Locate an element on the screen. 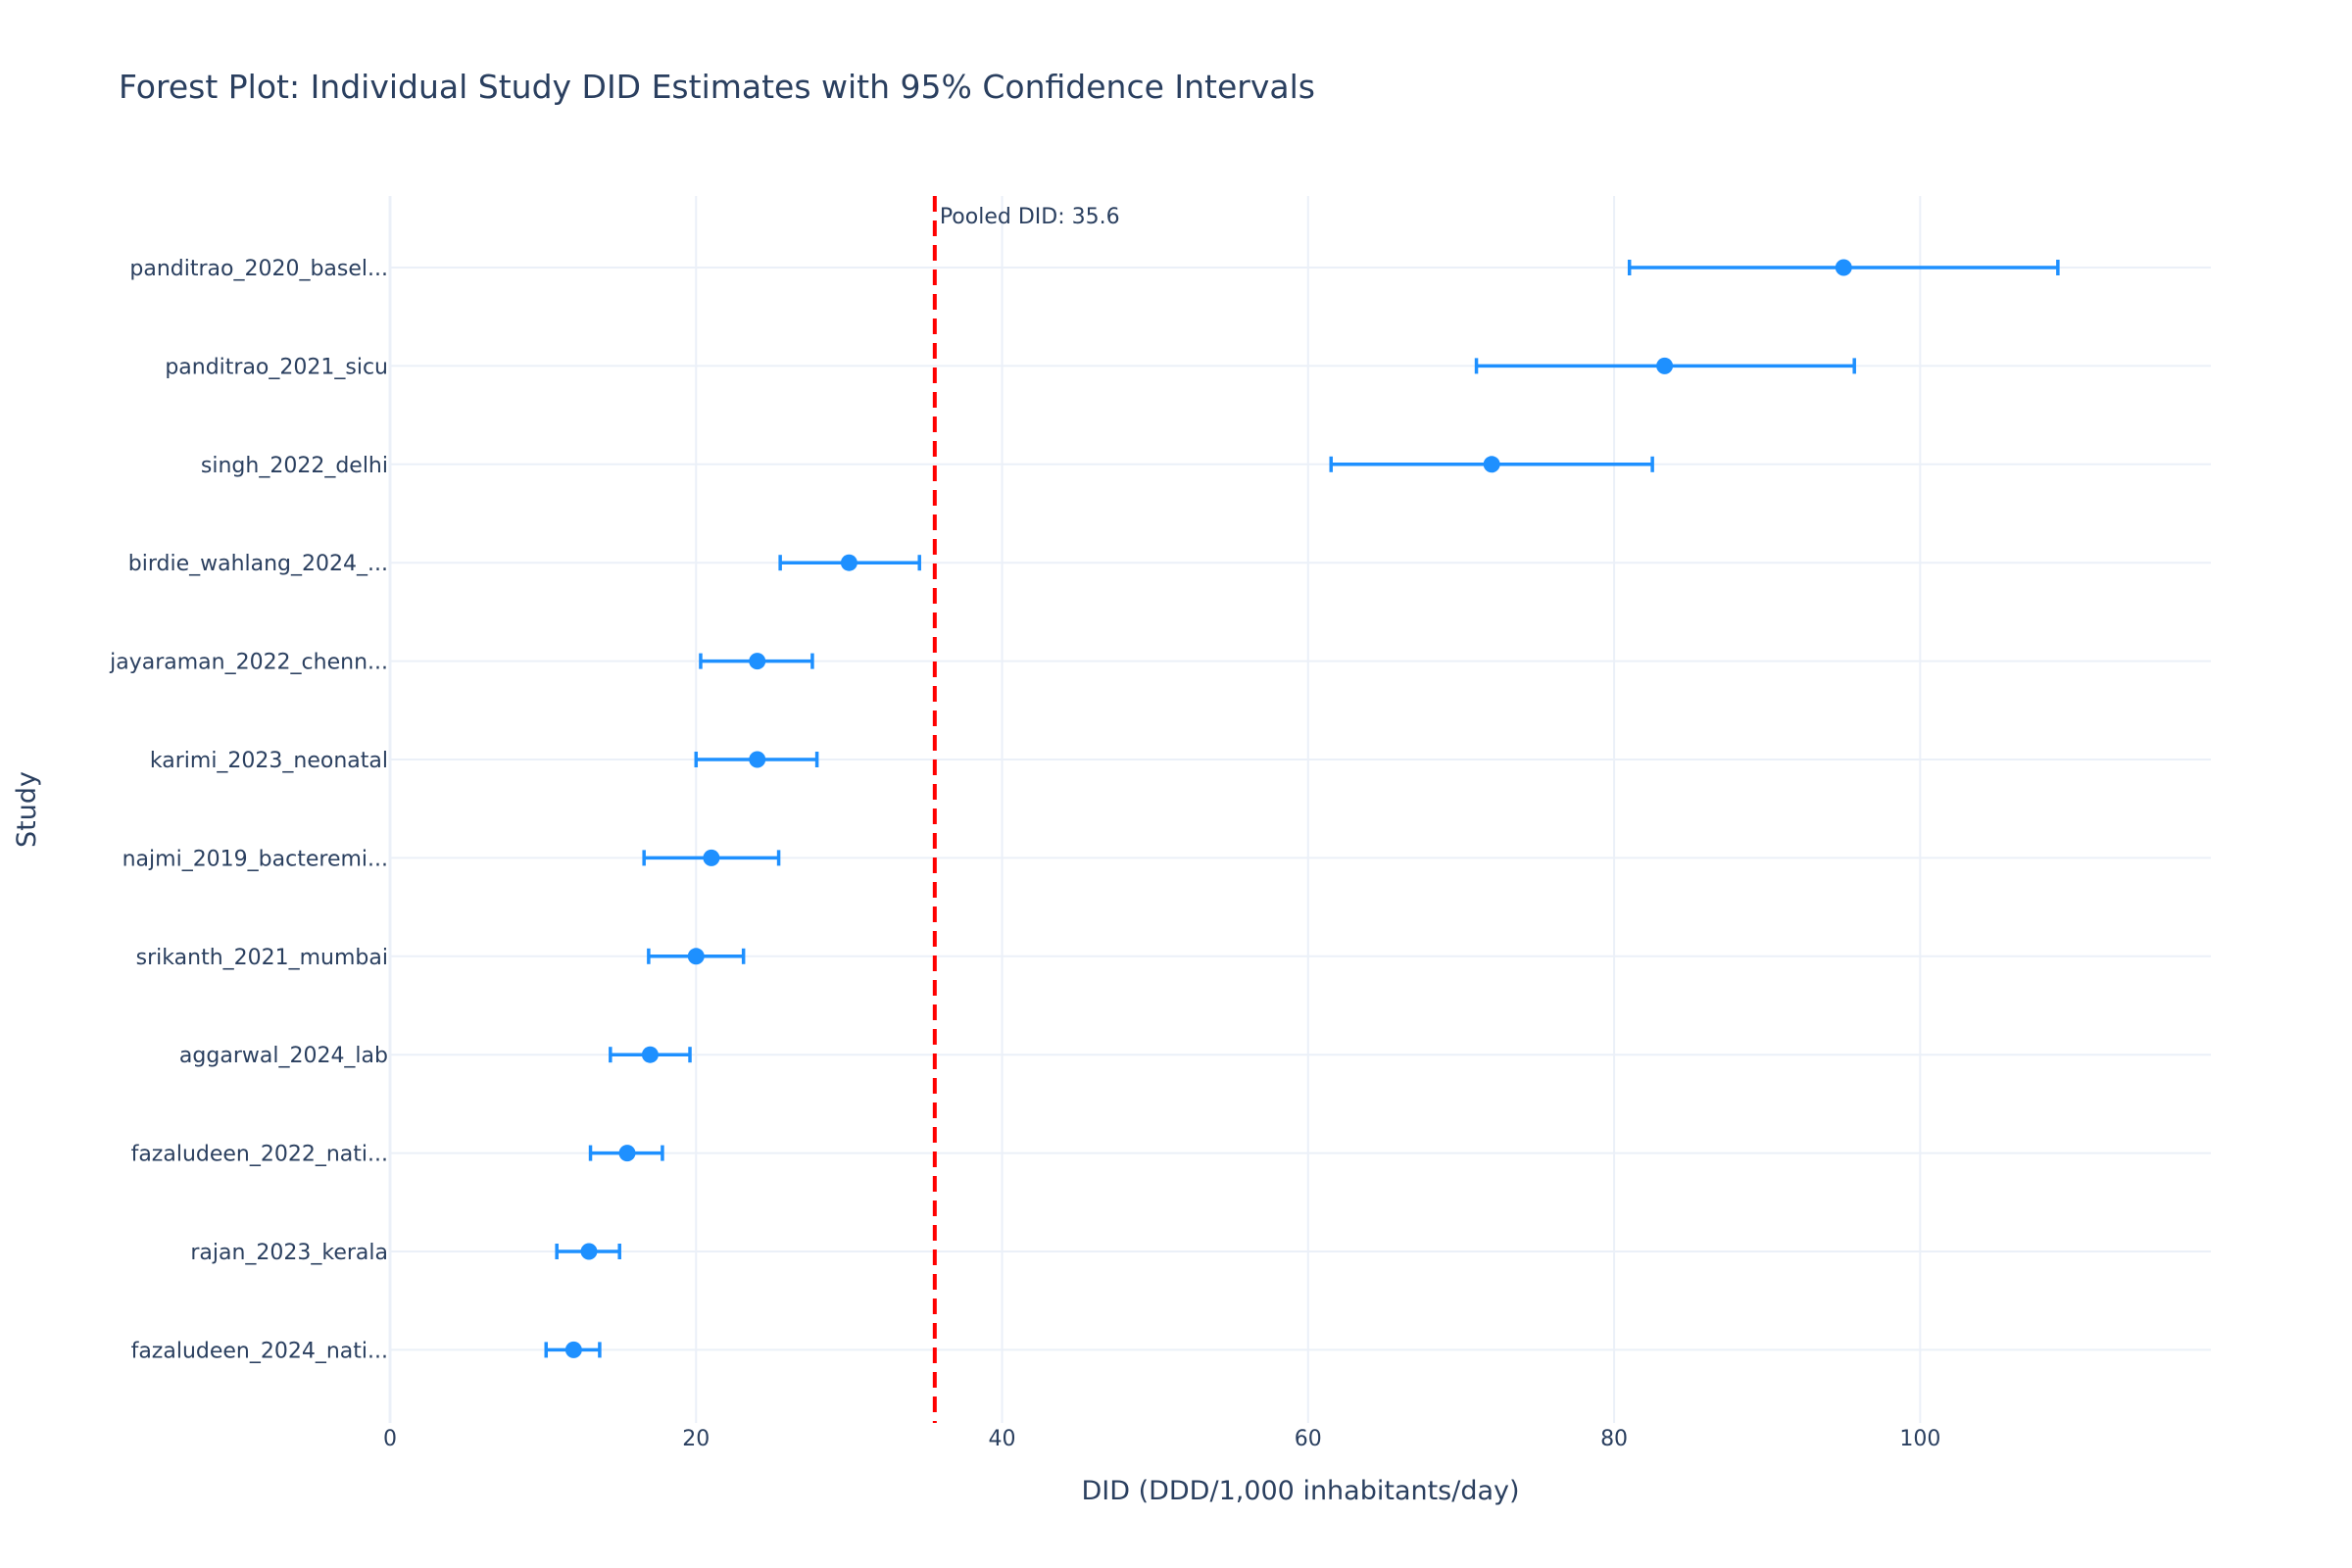  pooled-did-label: Pooled DID: 35.6 is located at coordinates (1030, 217).